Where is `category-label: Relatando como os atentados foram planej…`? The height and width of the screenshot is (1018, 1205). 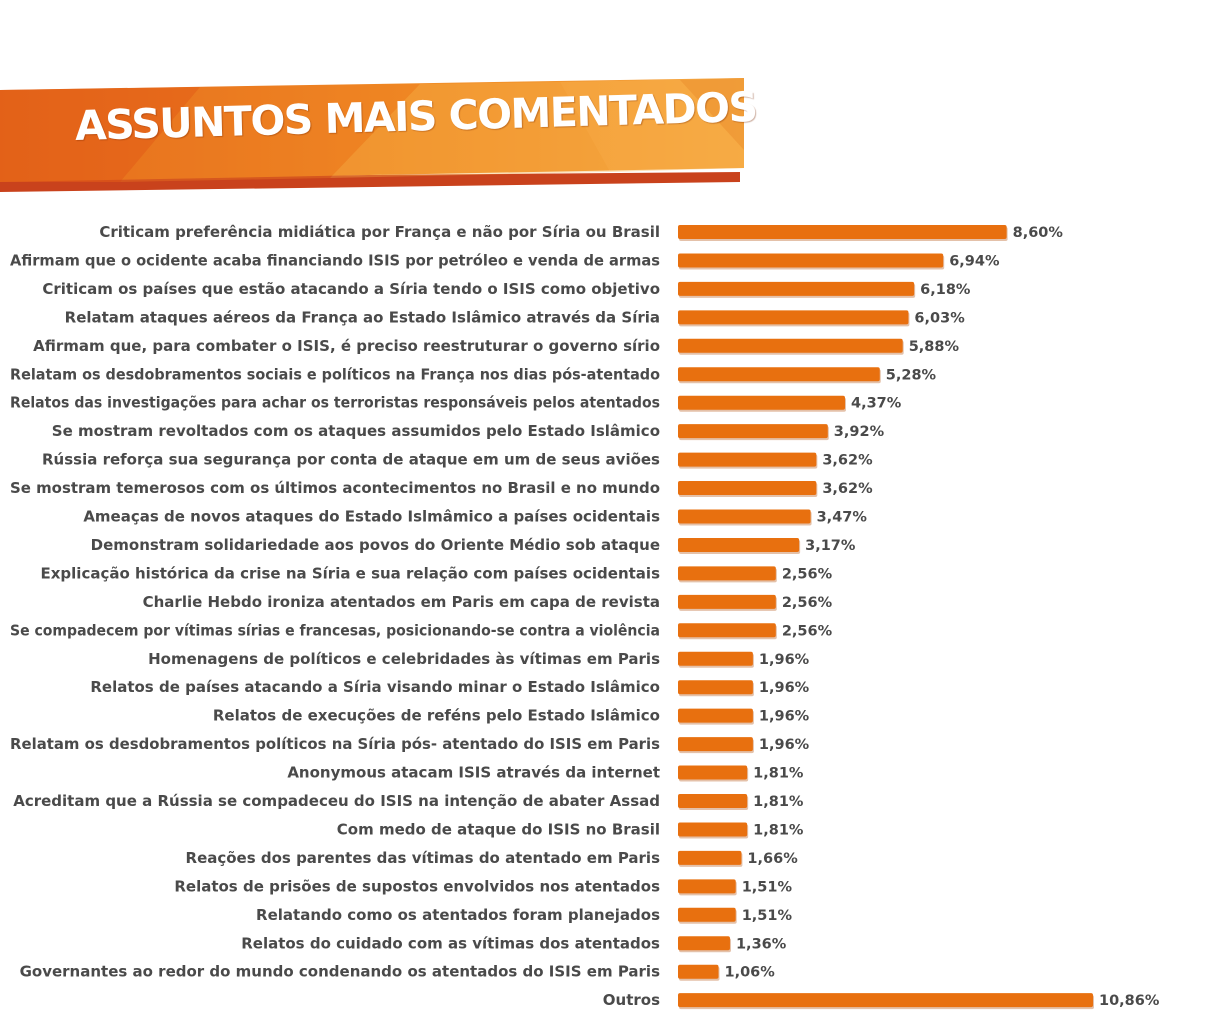
category-label: Relatando como os atentados foram planej… is located at coordinates (458, 915).